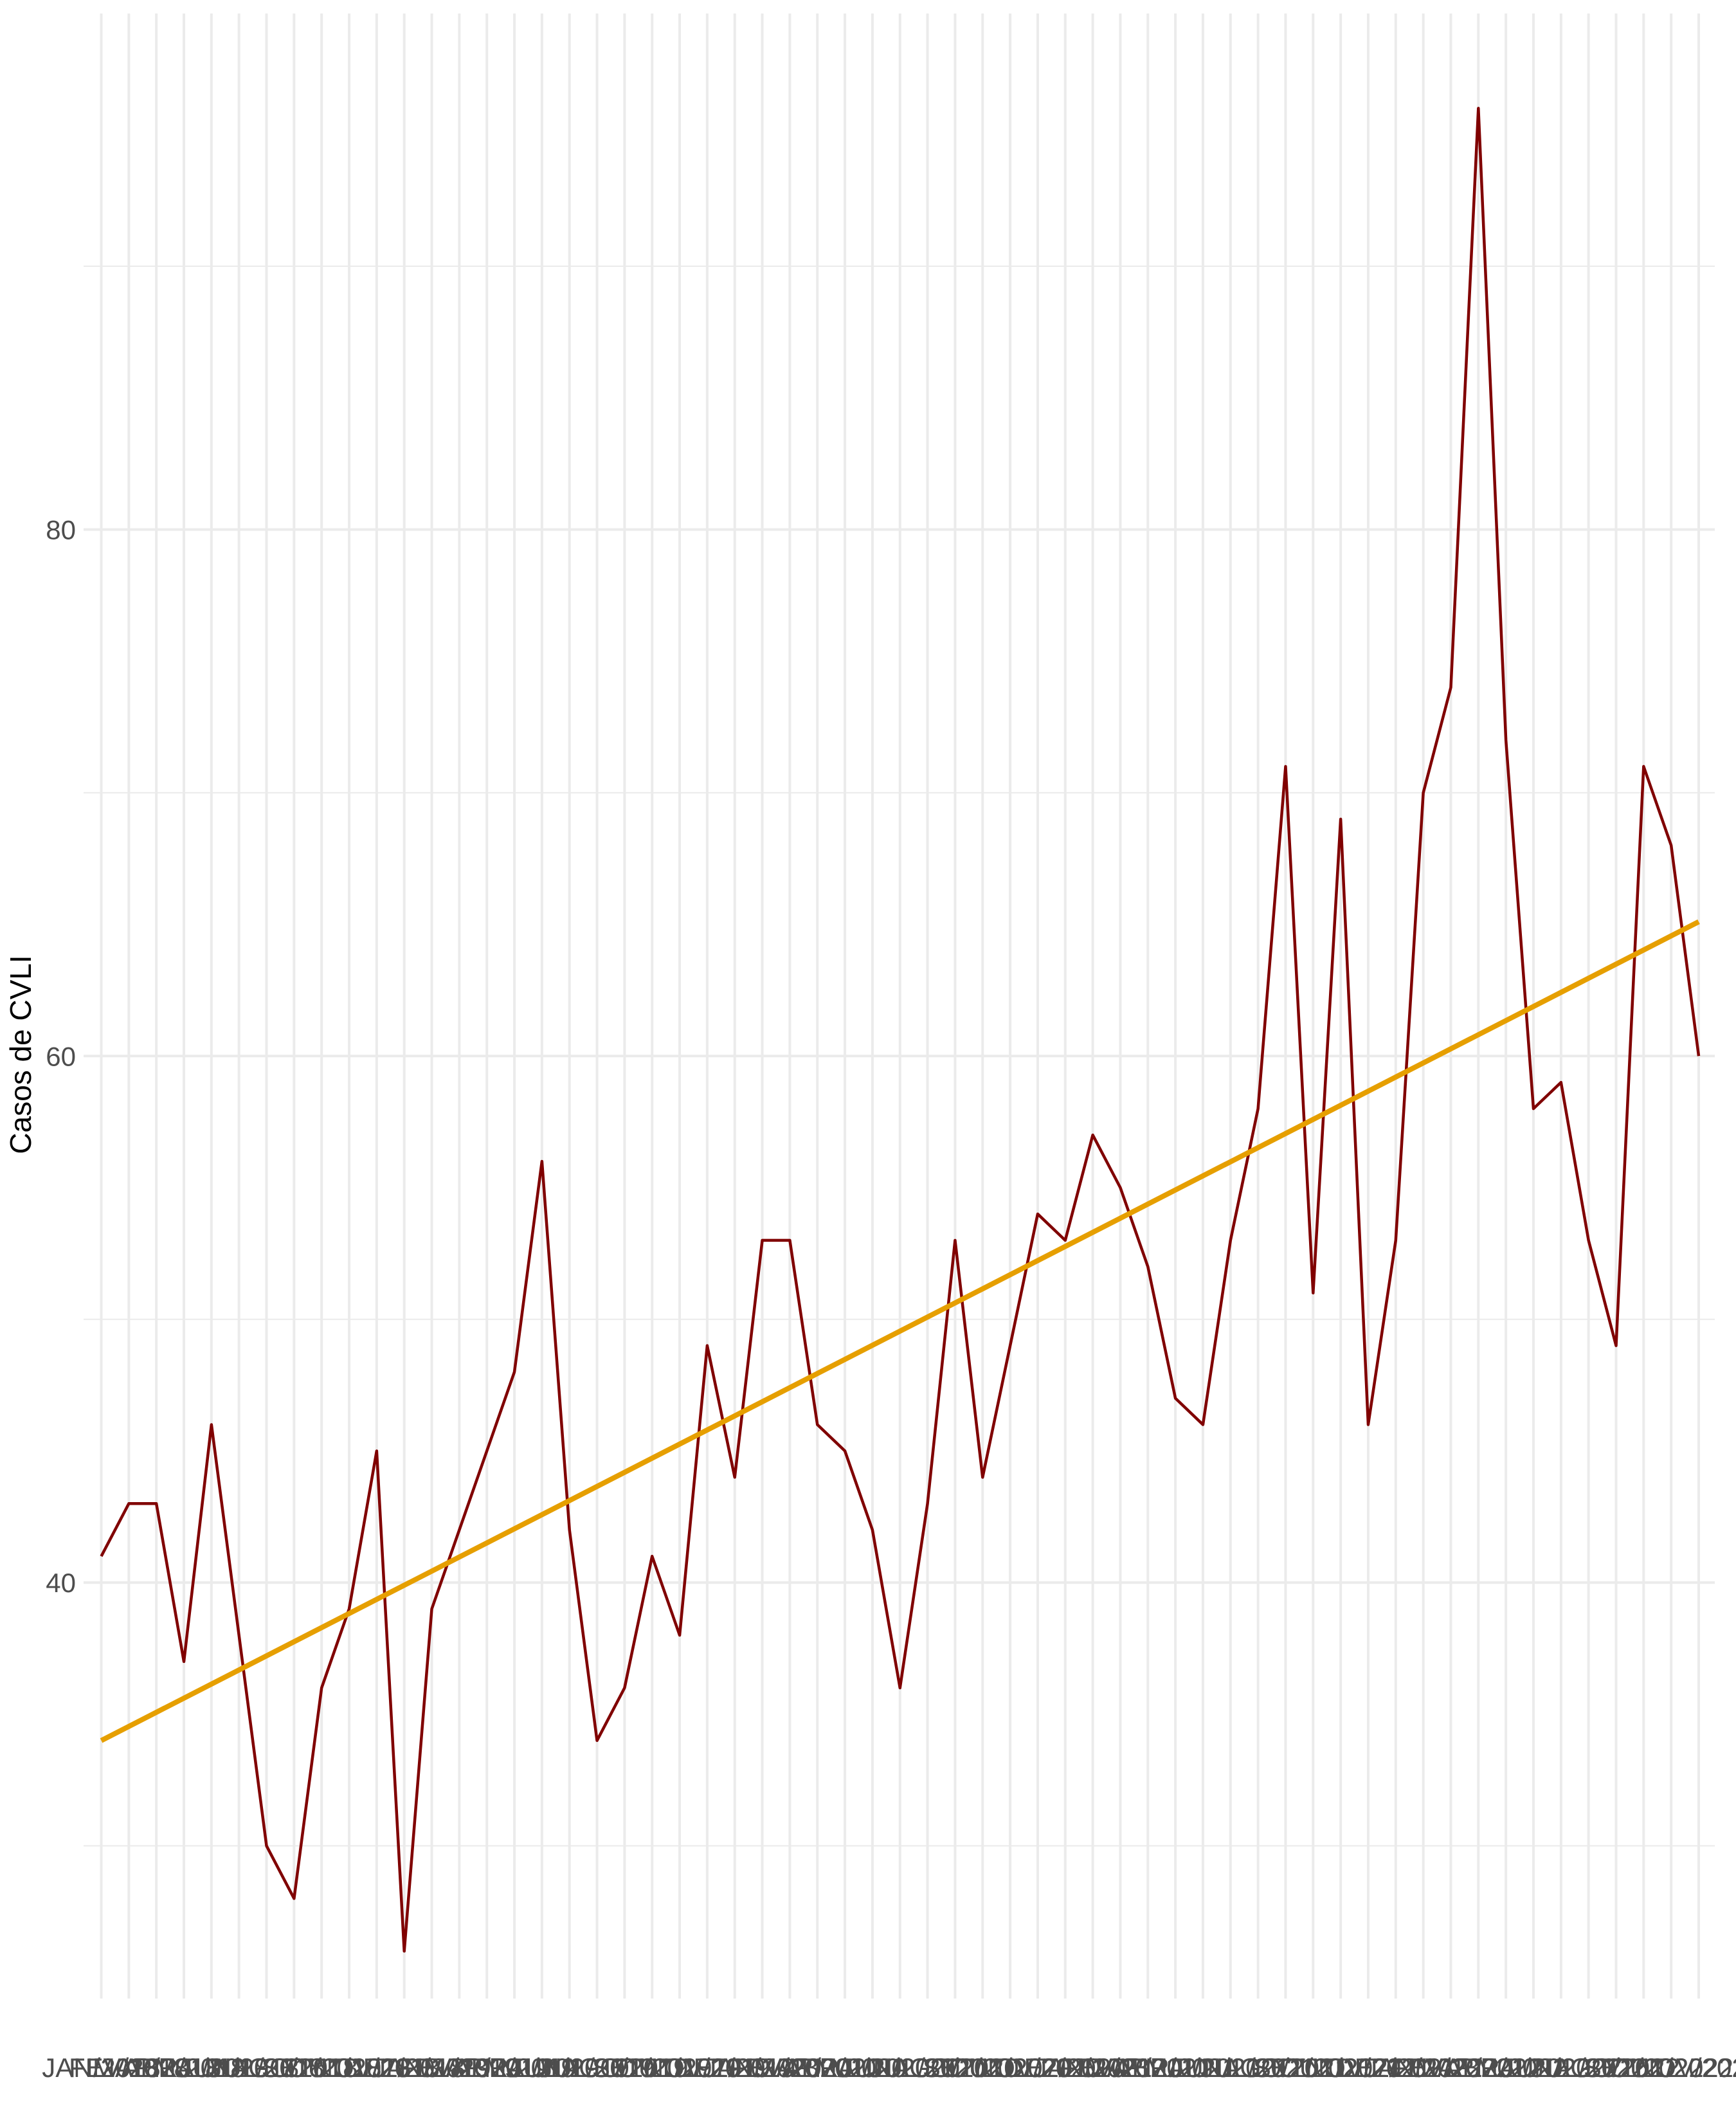  Describe the element at coordinates (1686, 2068) in the screenshot. I see `x-tick-label: NOV/2022` at that location.